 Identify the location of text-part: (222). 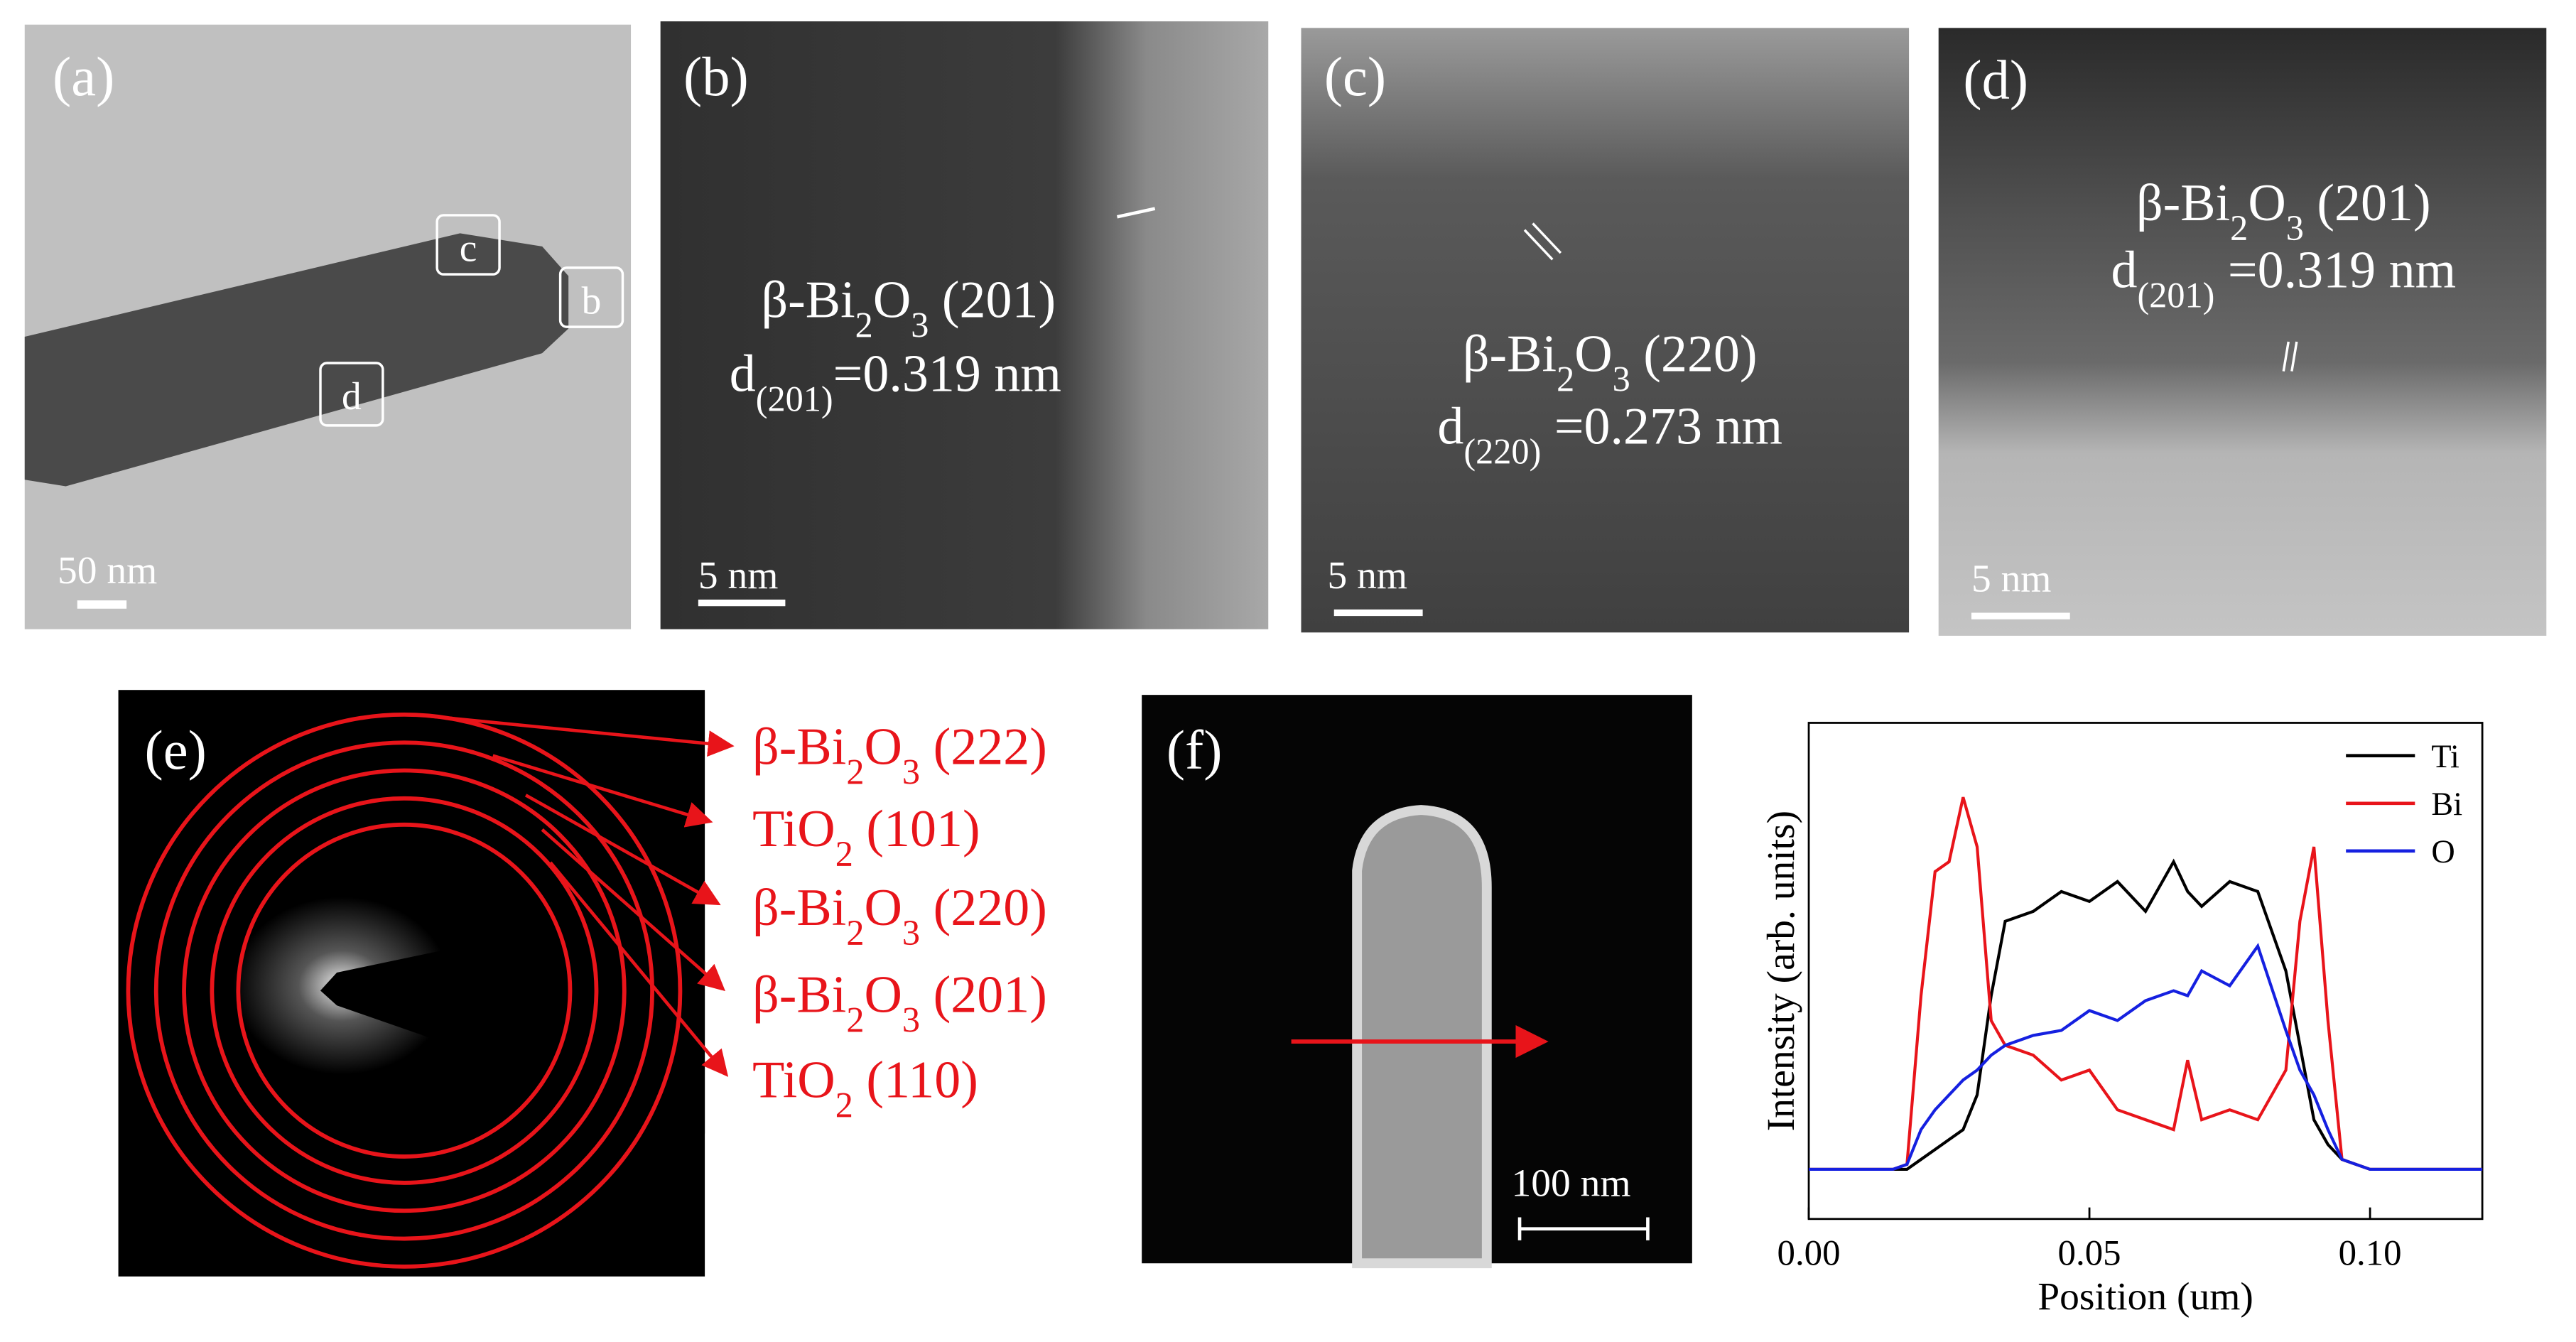
(983, 747).